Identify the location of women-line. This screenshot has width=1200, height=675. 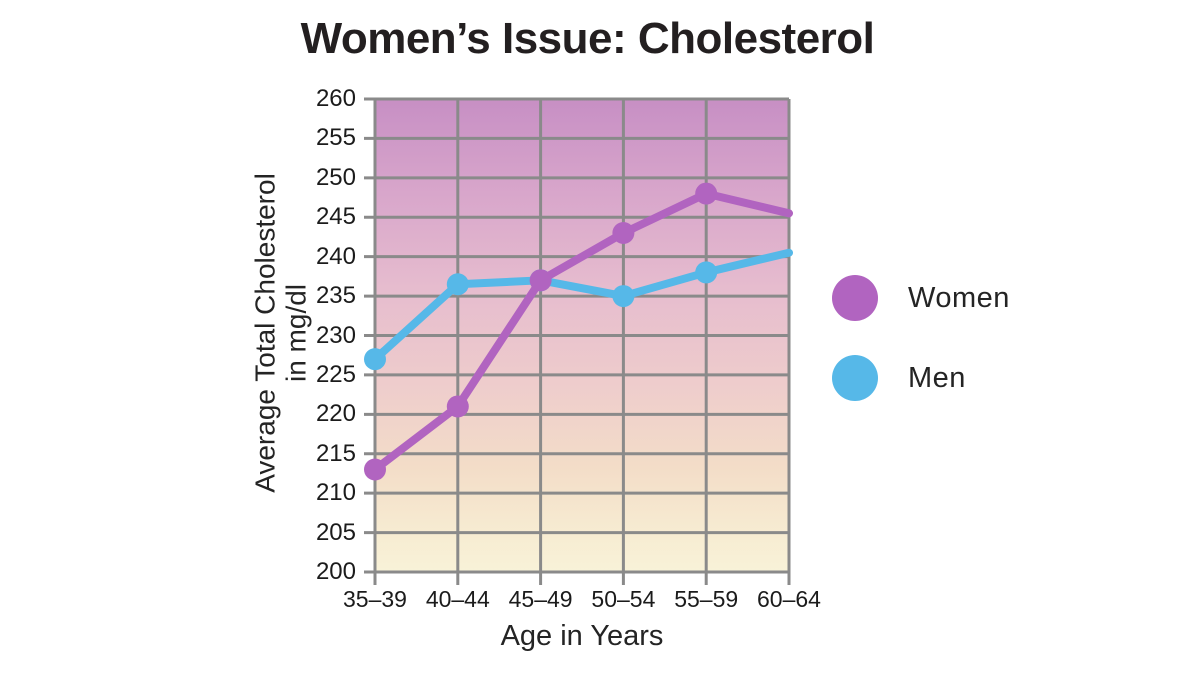
(582, 331).